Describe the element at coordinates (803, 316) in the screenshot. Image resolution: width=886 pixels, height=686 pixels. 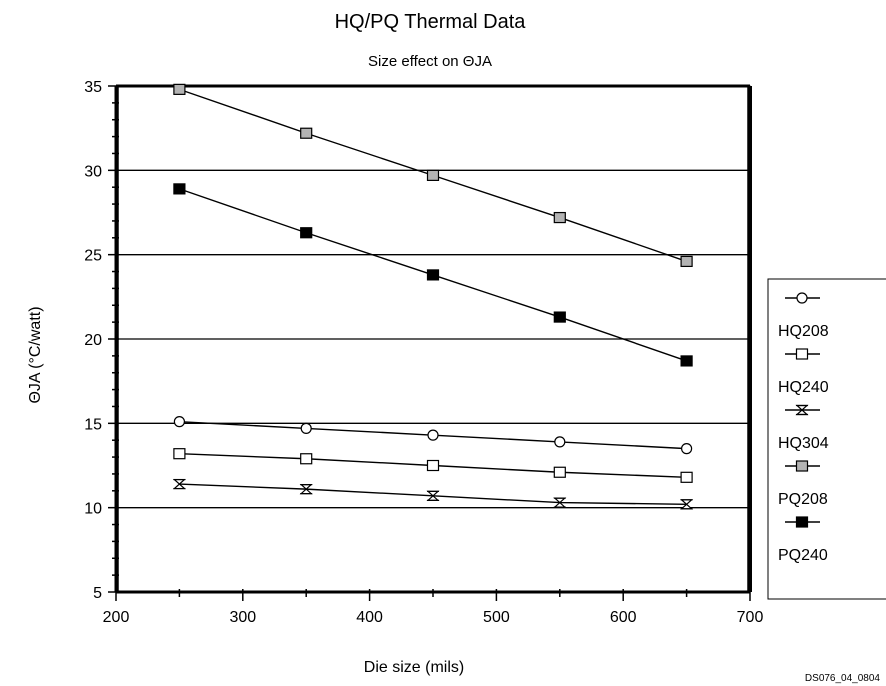
I see `legend-item-hq208: HQ208` at that location.